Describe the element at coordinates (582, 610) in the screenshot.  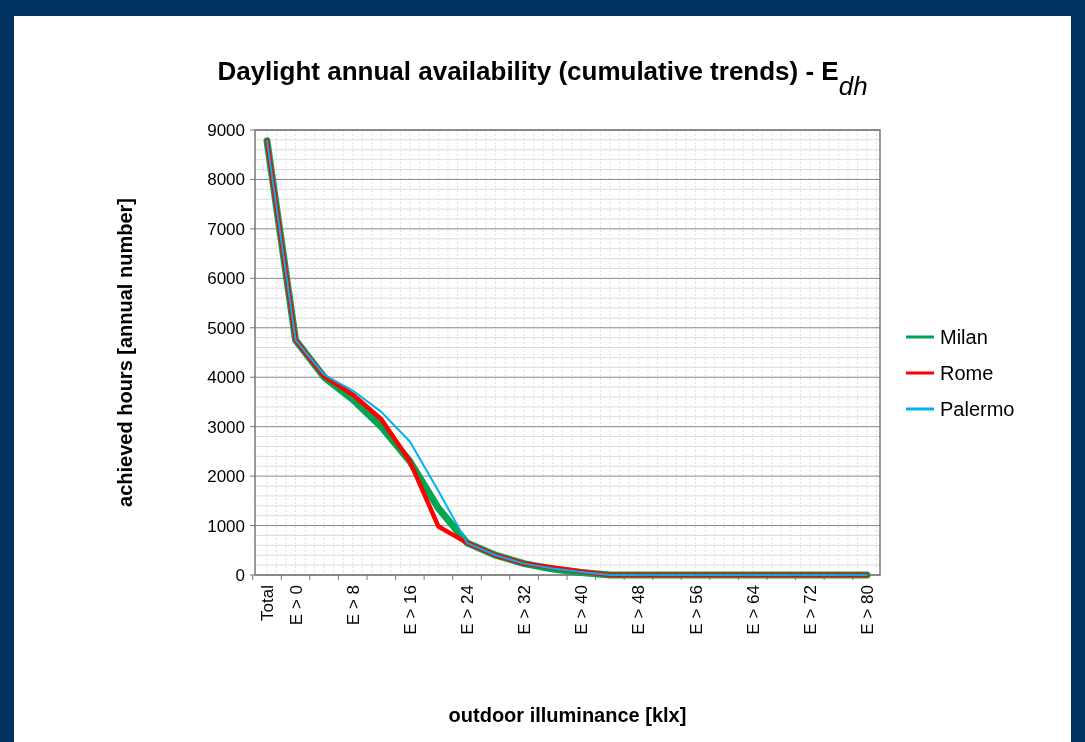
I see `x-tick-label: E > 40` at that location.